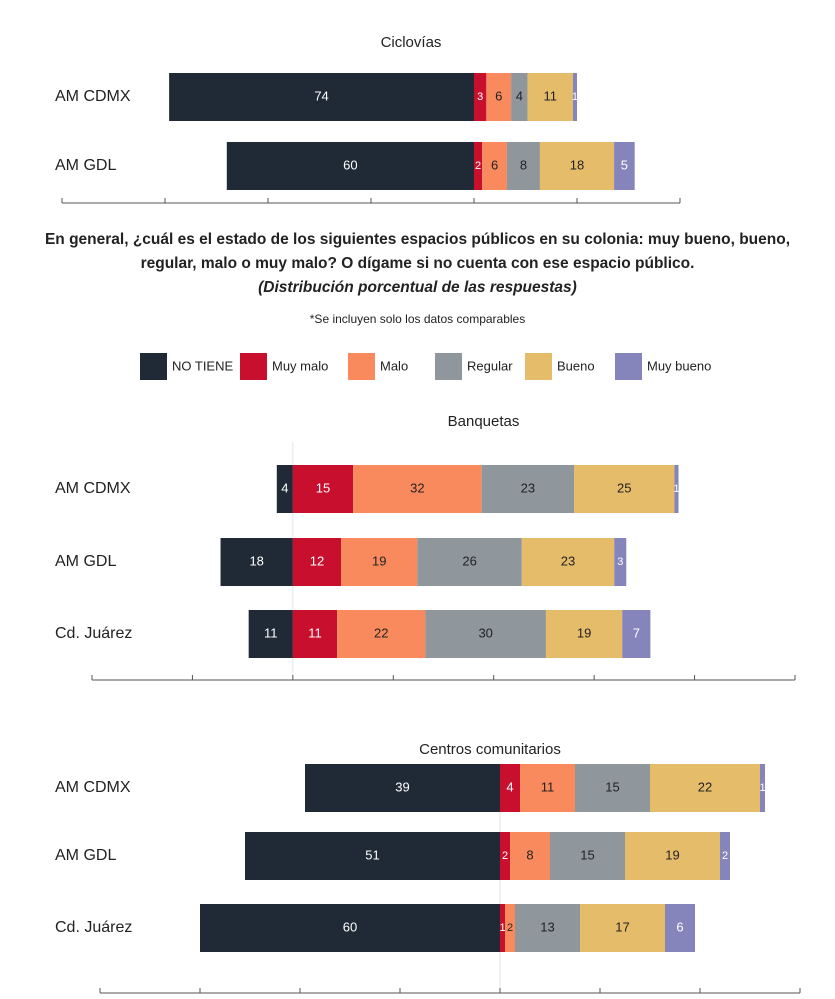 This screenshot has height=999, width=835. Describe the element at coordinates (490, 365) in the screenshot. I see `legend-label: Regular` at that location.